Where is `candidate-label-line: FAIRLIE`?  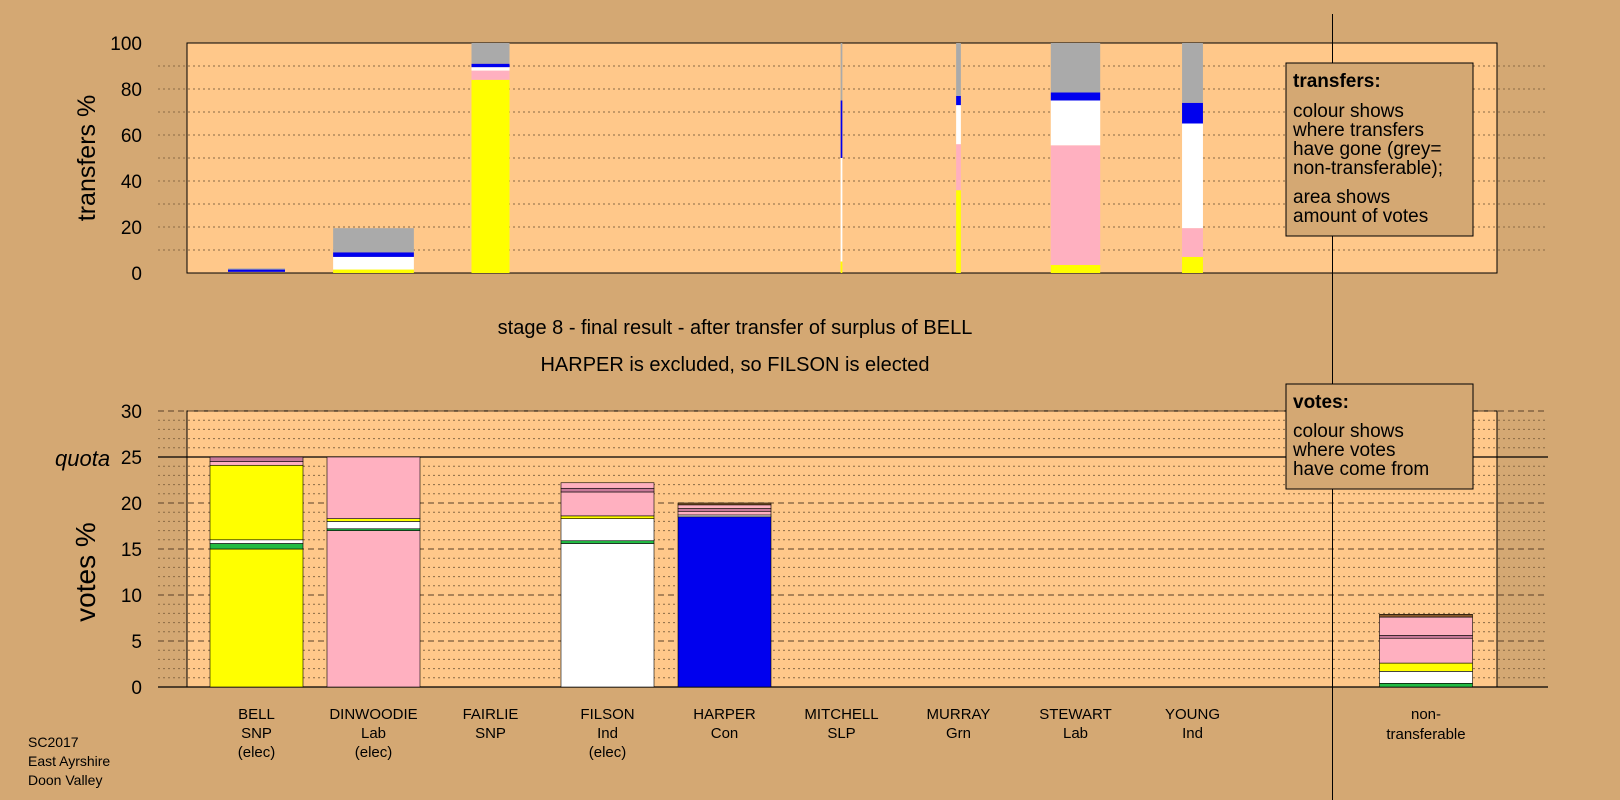
candidate-label-line: FAIRLIE is located at coordinates (491, 714).